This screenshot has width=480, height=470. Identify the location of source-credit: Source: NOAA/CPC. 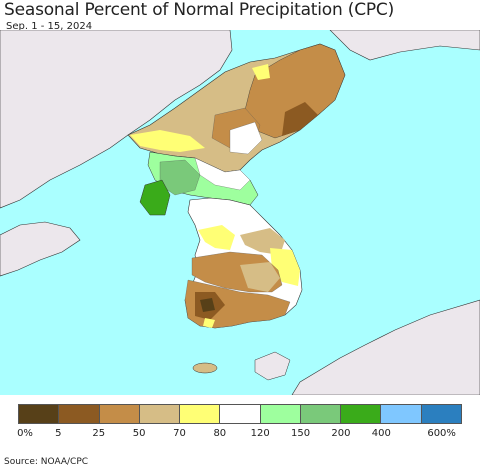
(46, 462).